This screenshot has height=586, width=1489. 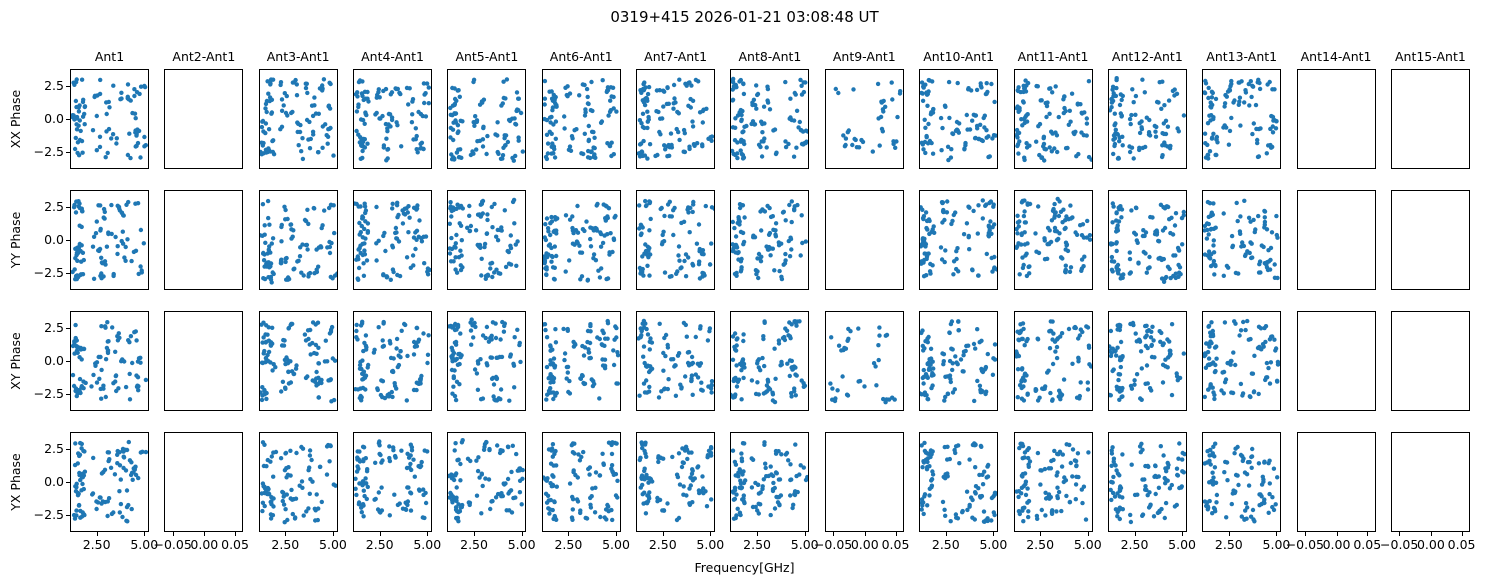 What do you see at coordinates (298, 482) in the screenshot?
I see `panel-yx-phase-ant3-ant1` at bounding box center [298, 482].